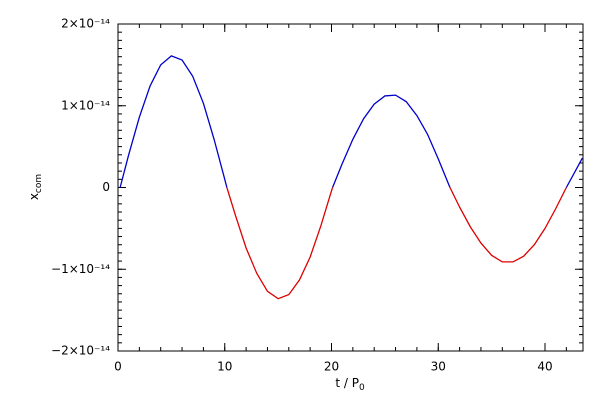 Image resolution: width=600 pixels, height=400 pixels. I want to click on x-tick-label: 30, so click(438, 367).